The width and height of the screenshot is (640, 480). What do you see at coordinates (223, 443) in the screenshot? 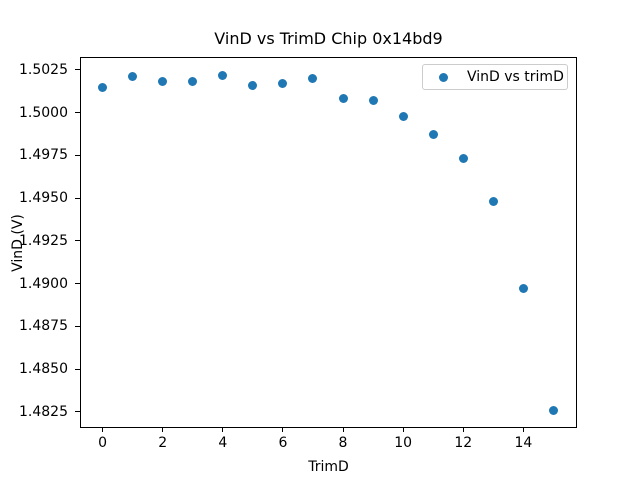
I see `x-tick-label: 4` at bounding box center [223, 443].